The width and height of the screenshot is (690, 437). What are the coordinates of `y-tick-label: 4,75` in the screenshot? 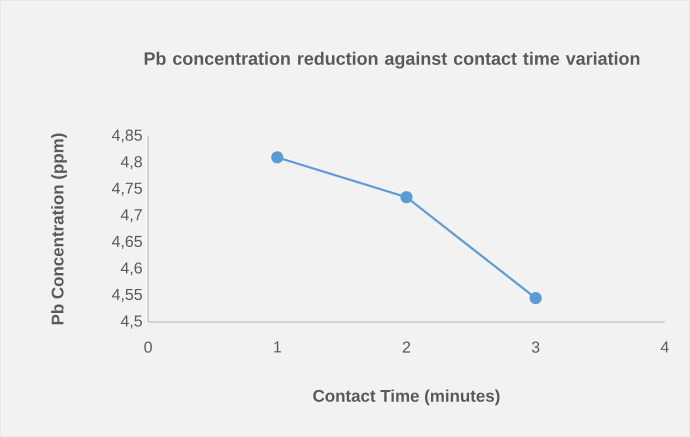 It's located at (127, 189).